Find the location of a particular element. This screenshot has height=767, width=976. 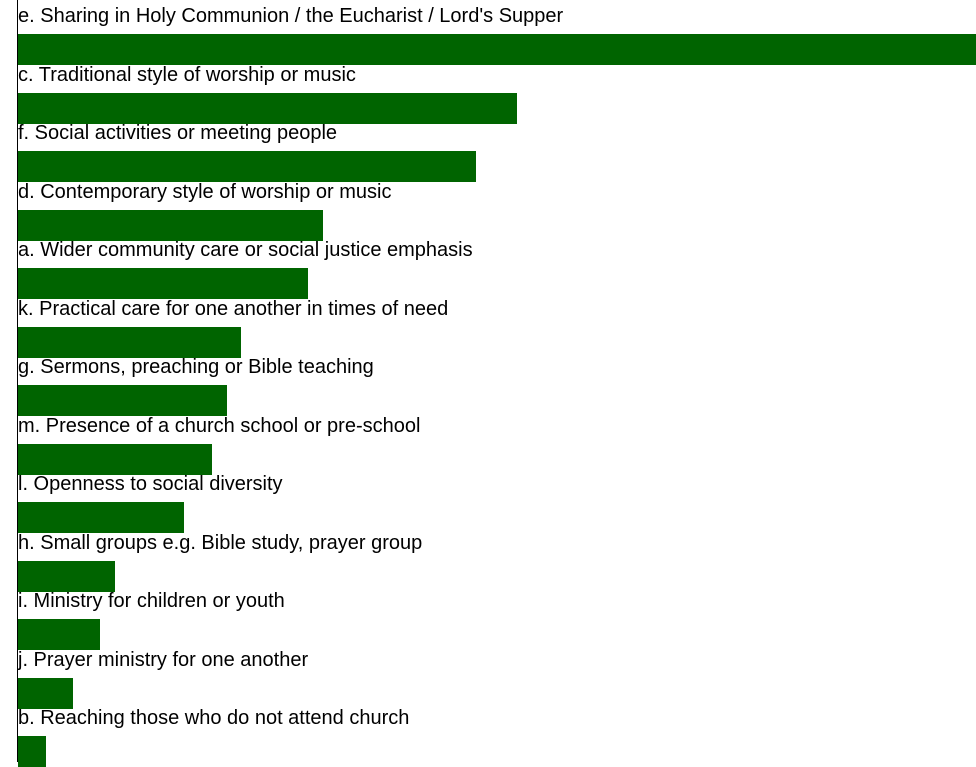

y-axis-line is located at coordinates (17, 381).